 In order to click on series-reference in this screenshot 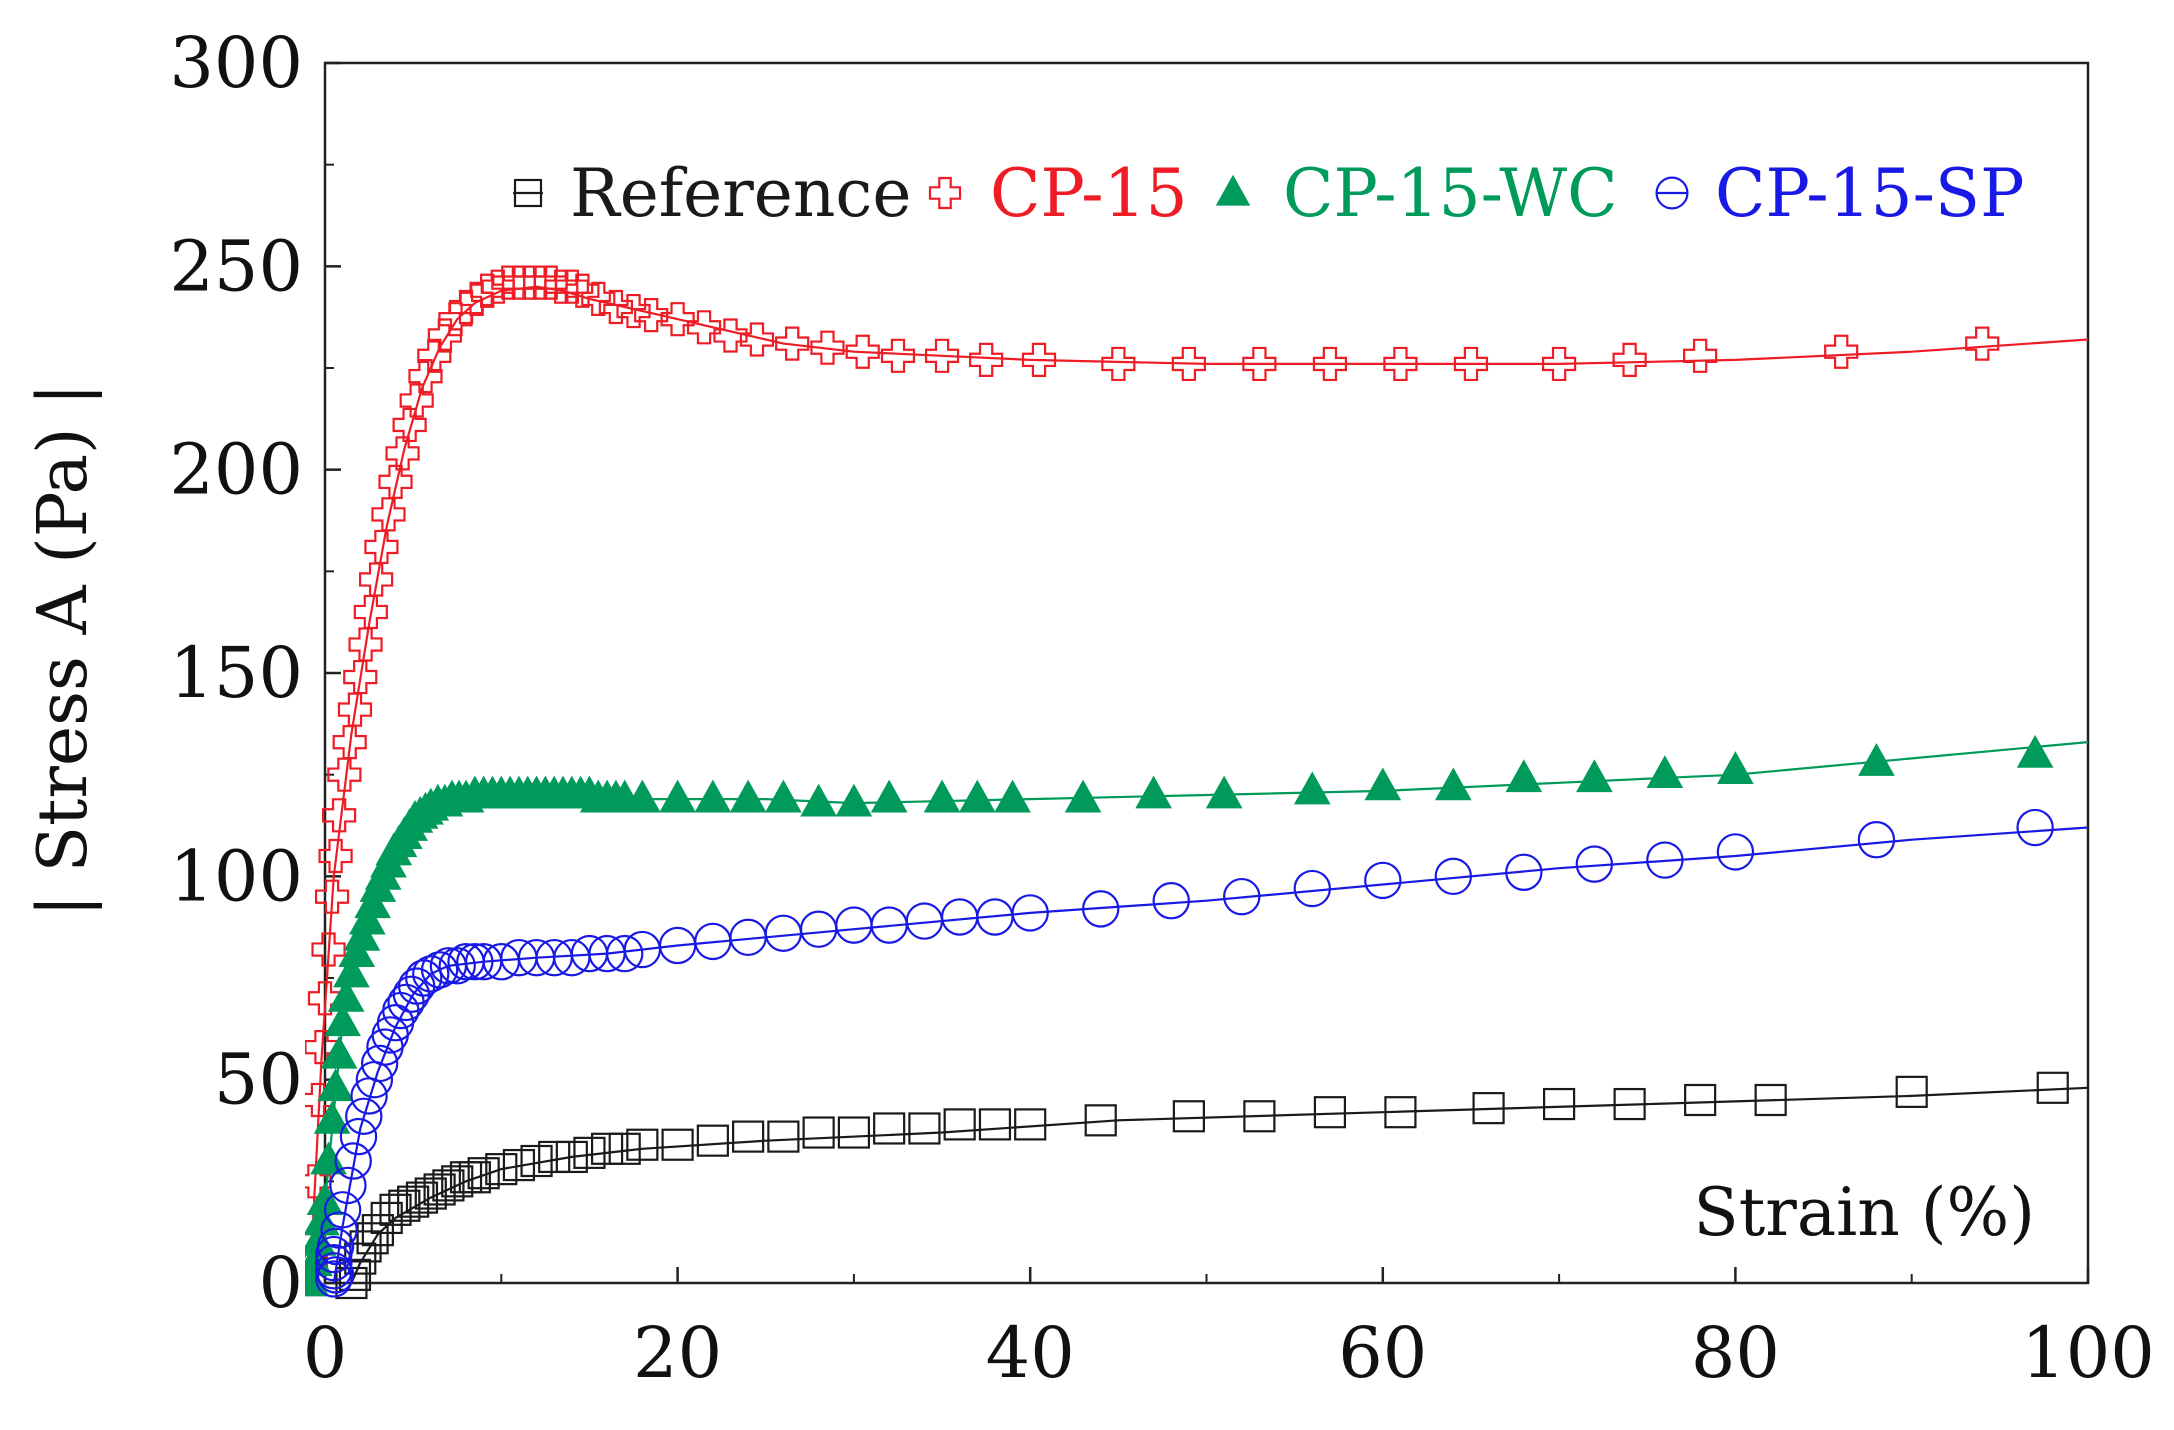, I will do `click(1211, 1185)`.